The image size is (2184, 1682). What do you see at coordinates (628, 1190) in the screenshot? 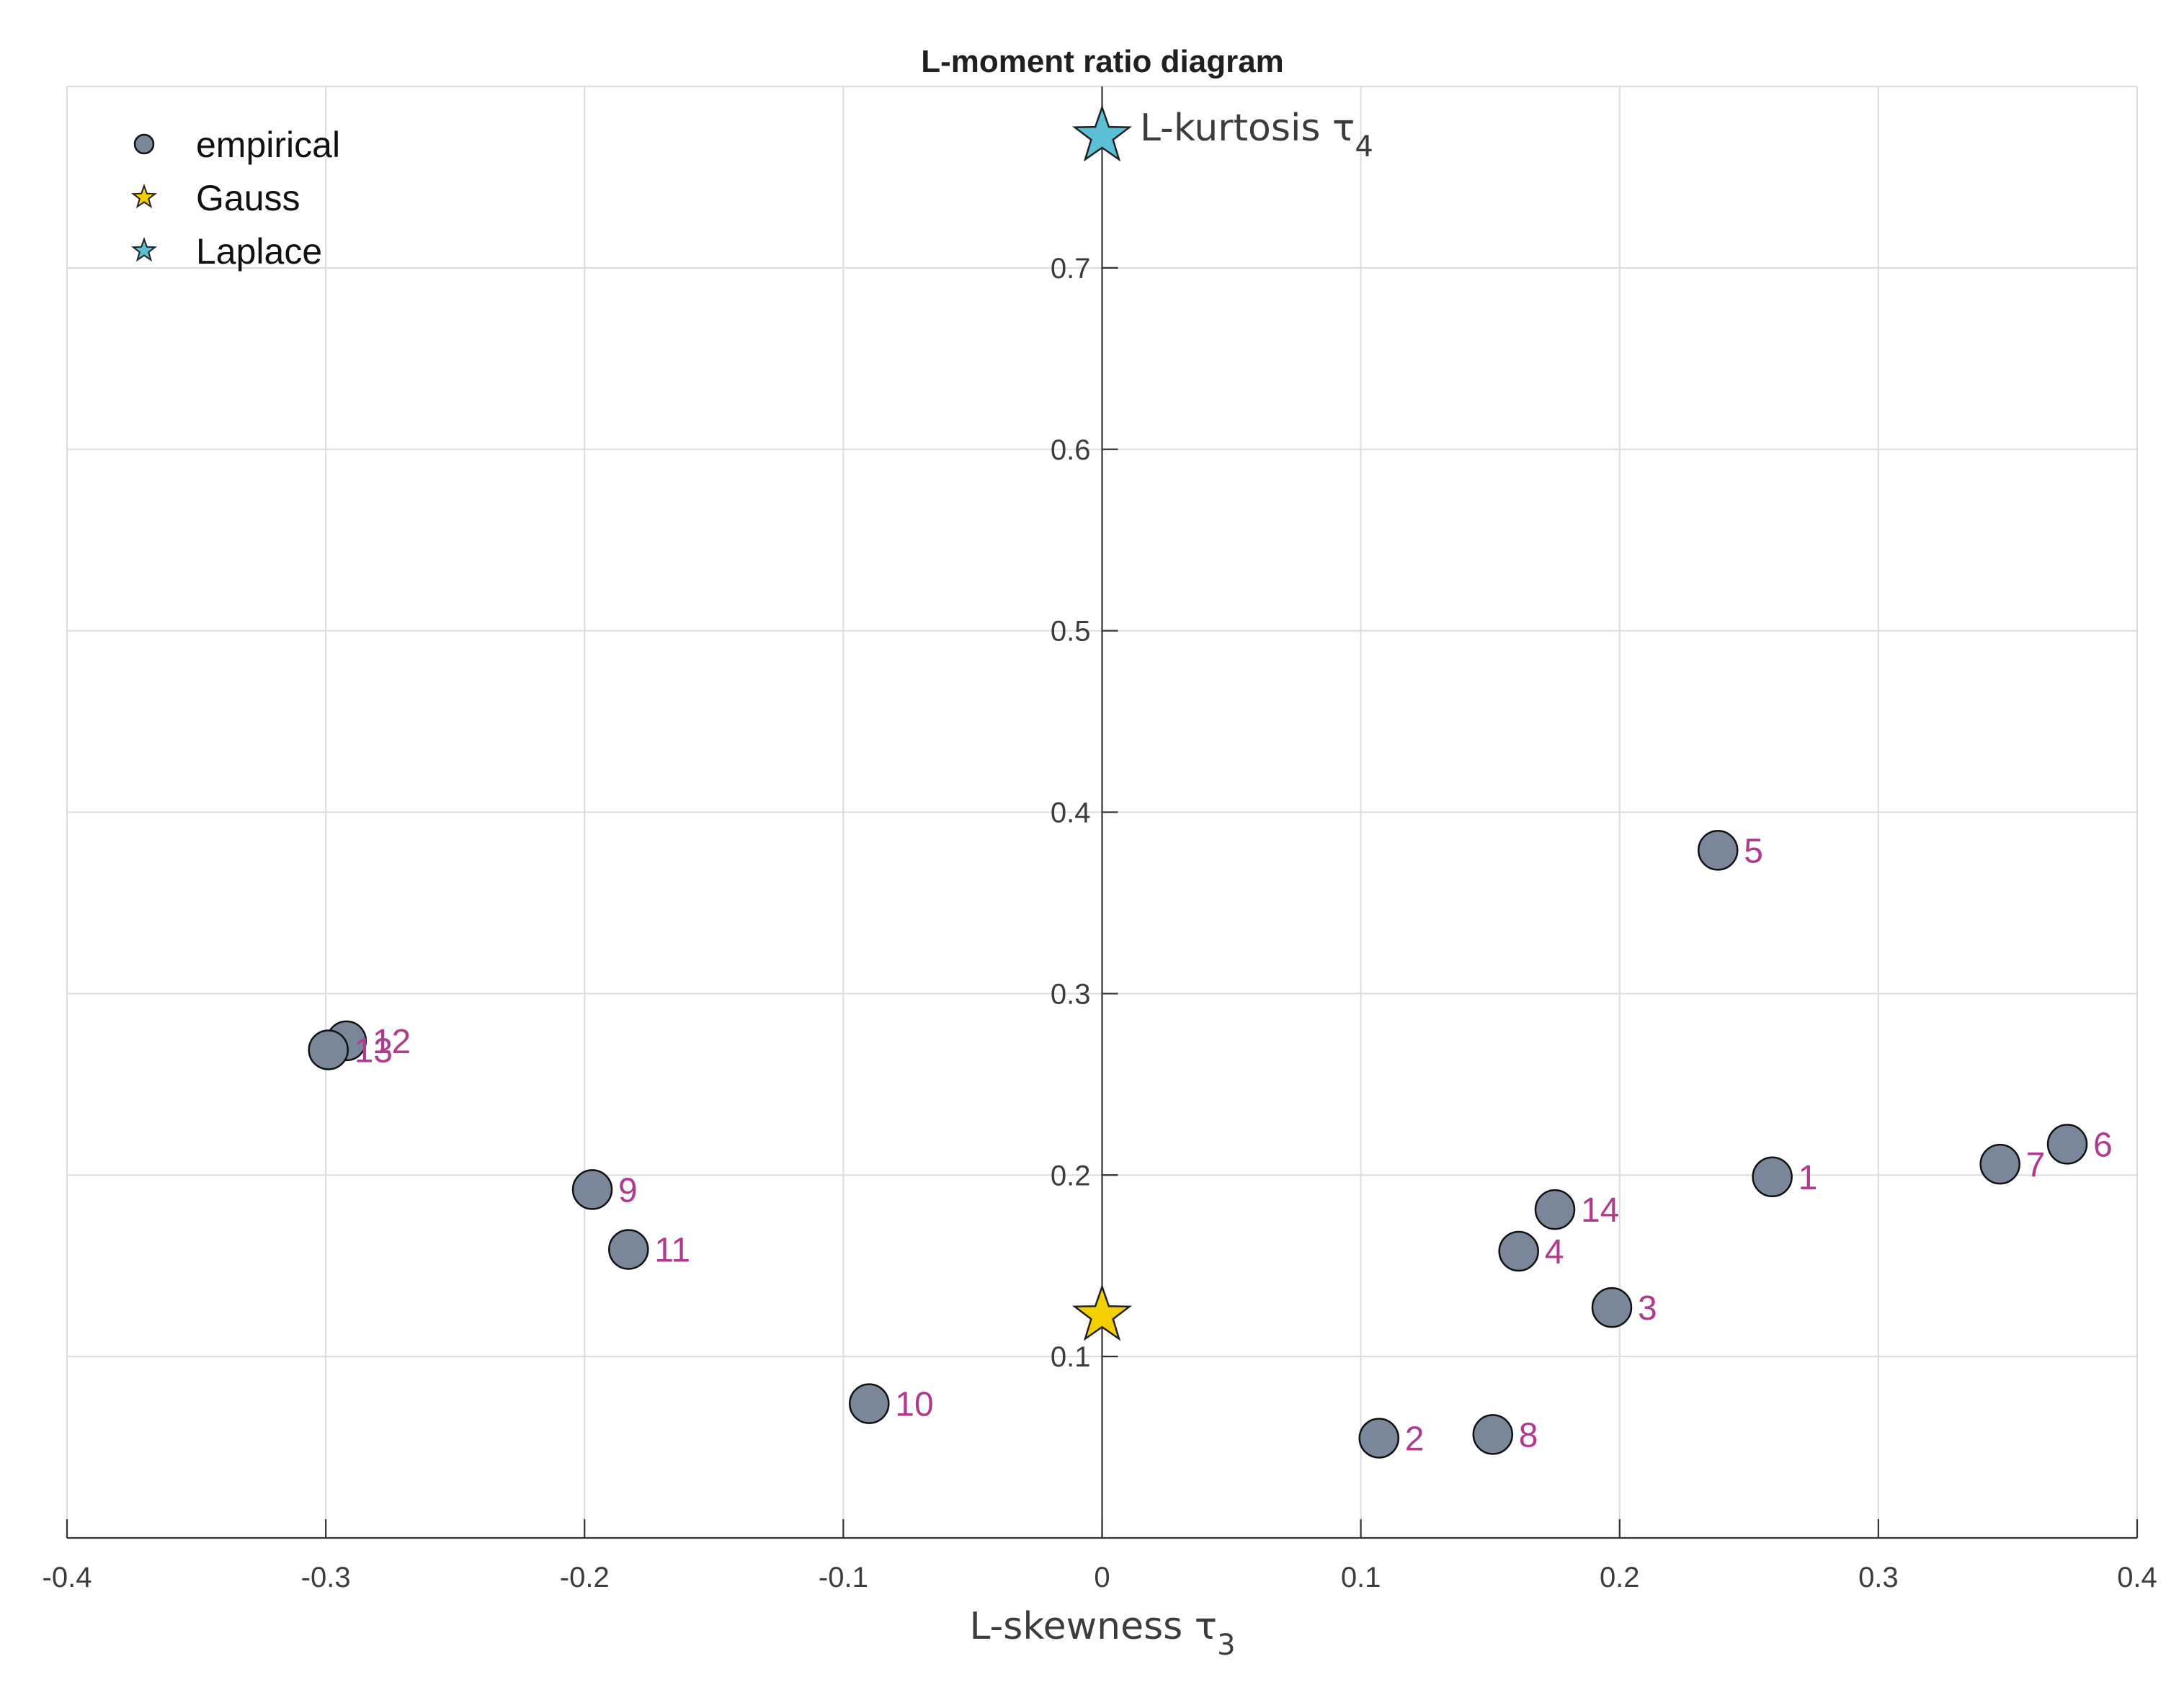
I see `point-label-9: 9` at bounding box center [628, 1190].